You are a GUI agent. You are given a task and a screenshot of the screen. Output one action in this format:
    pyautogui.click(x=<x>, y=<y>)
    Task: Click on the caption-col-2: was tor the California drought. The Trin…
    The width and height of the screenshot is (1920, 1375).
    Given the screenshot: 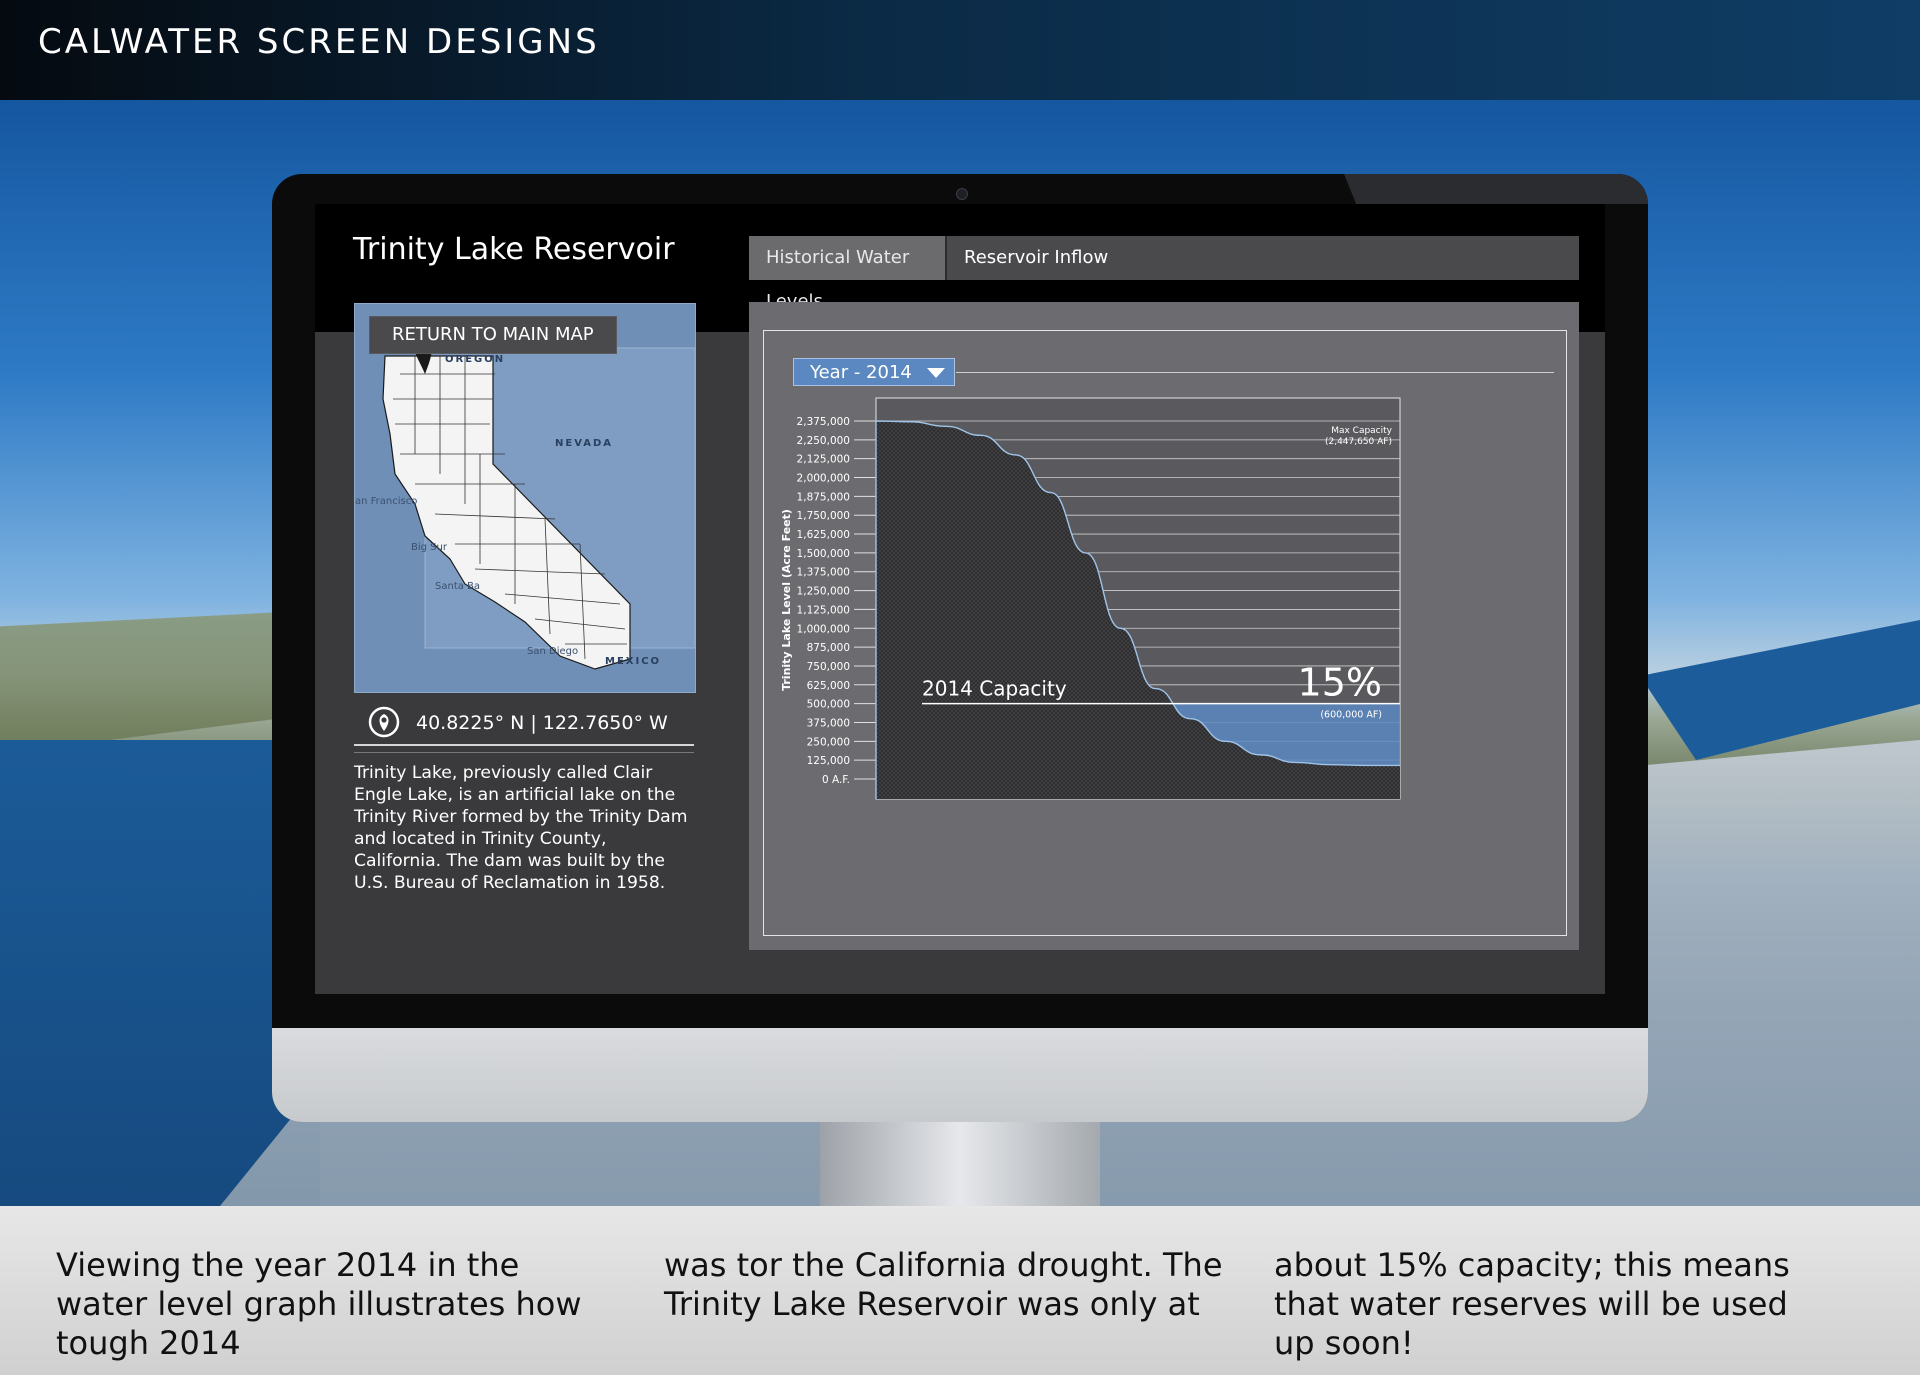 What is the action you would take?
    pyautogui.click(x=943, y=1284)
    